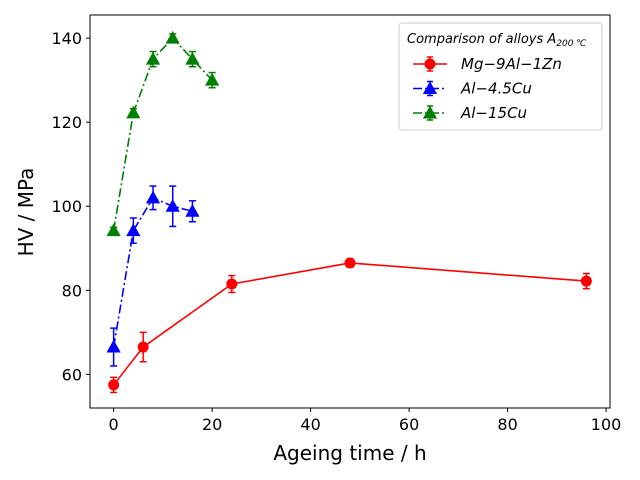 Image resolution: width=640 pixels, height=480 pixels. What do you see at coordinates (66, 38) in the screenshot?
I see `y-tick-label: 140` at bounding box center [66, 38].